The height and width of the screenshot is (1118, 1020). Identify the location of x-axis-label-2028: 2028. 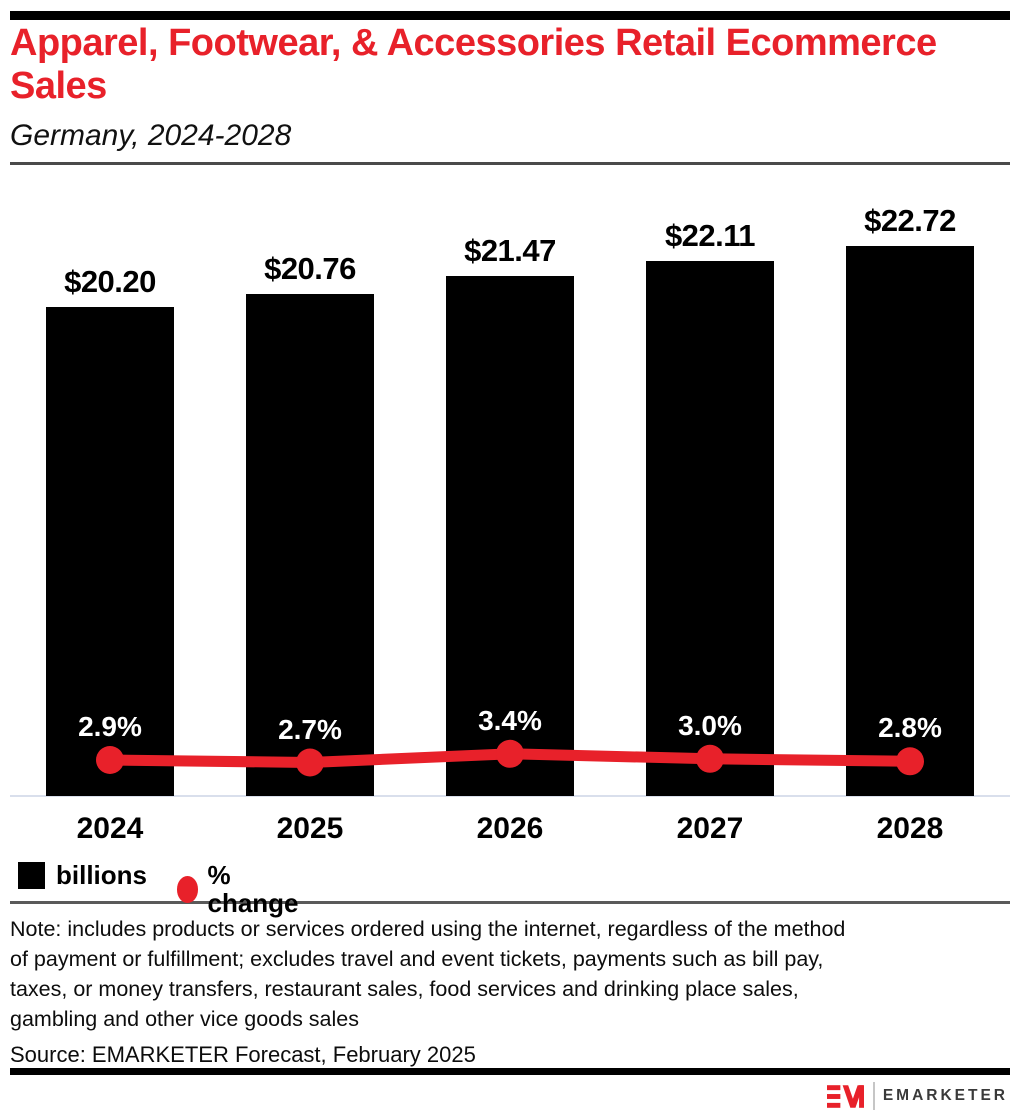
(910, 828).